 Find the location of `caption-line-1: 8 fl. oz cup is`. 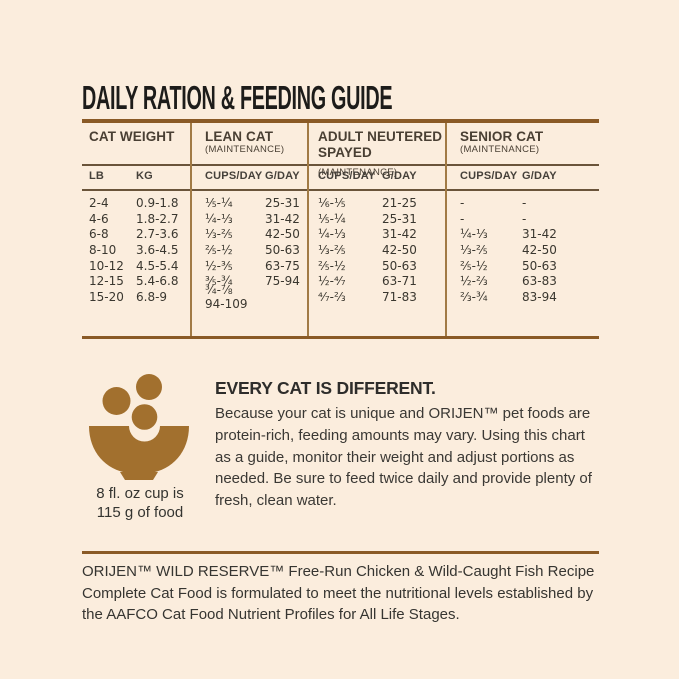

caption-line-1: 8 fl. oz cup is is located at coordinates (140, 493).